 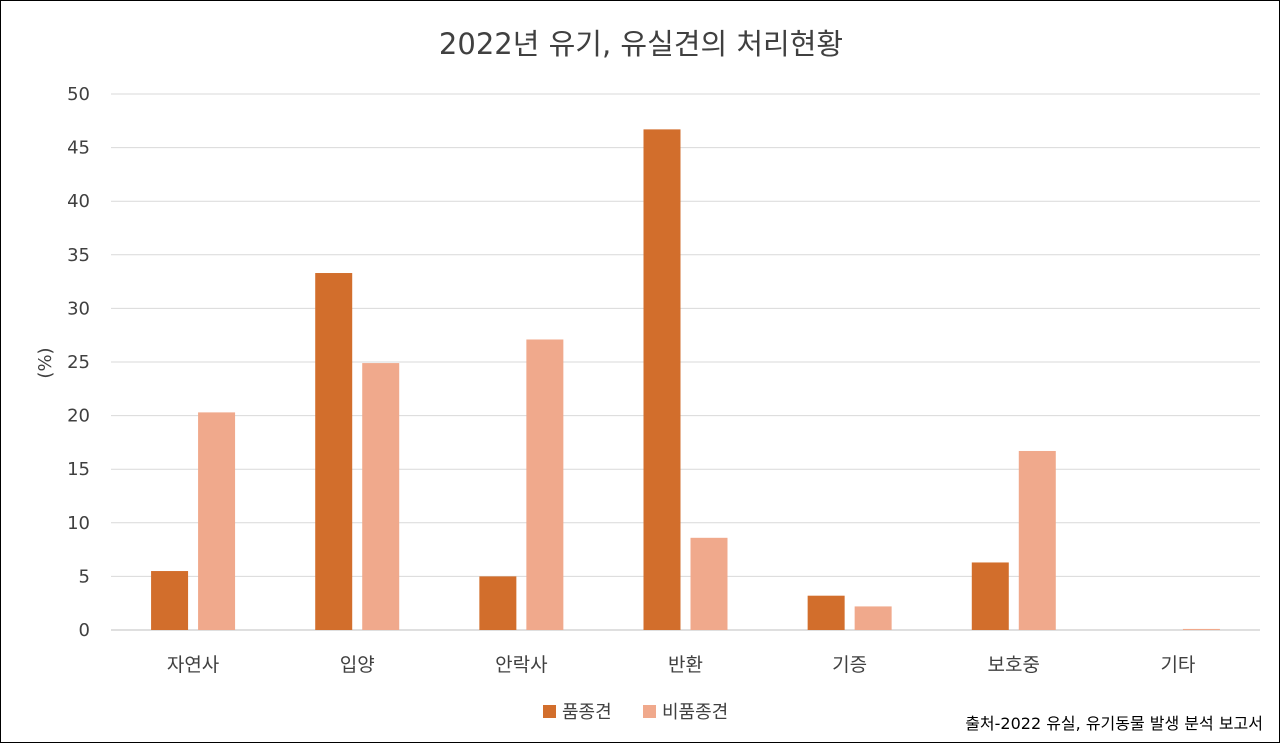 What do you see at coordinates (1177, 665) in the screenshot?
I see `x-tick-label: 기타` at bounding box center [1177, 665].